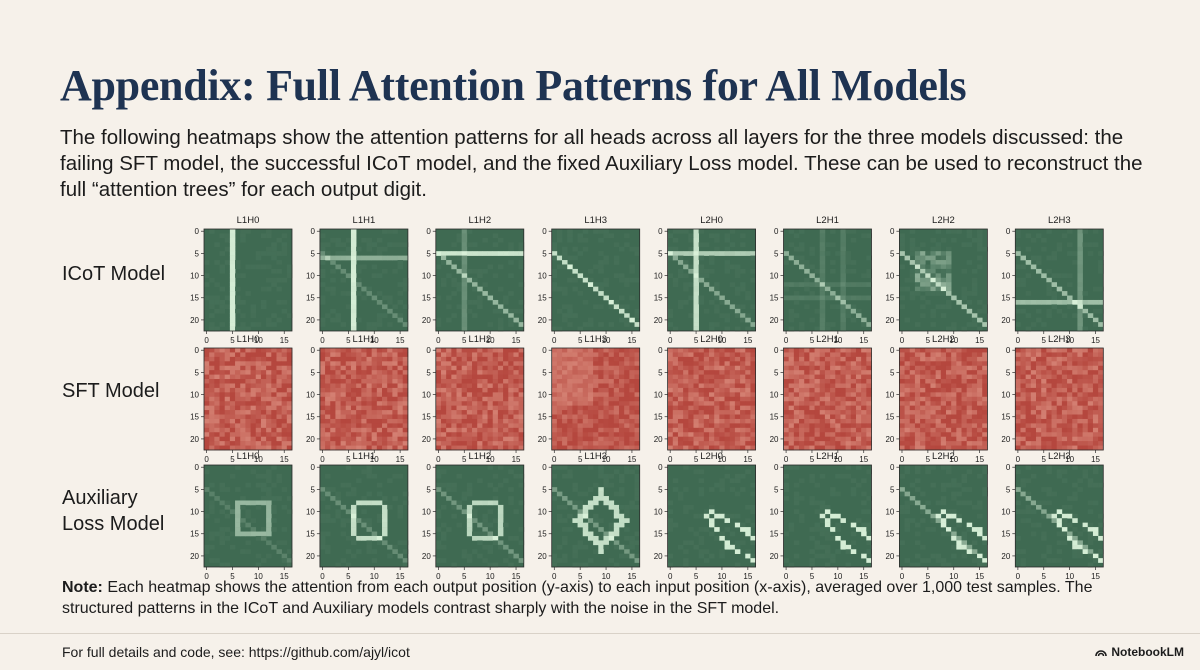  I want to click on y-tick-label: 20, so click(889, 320).